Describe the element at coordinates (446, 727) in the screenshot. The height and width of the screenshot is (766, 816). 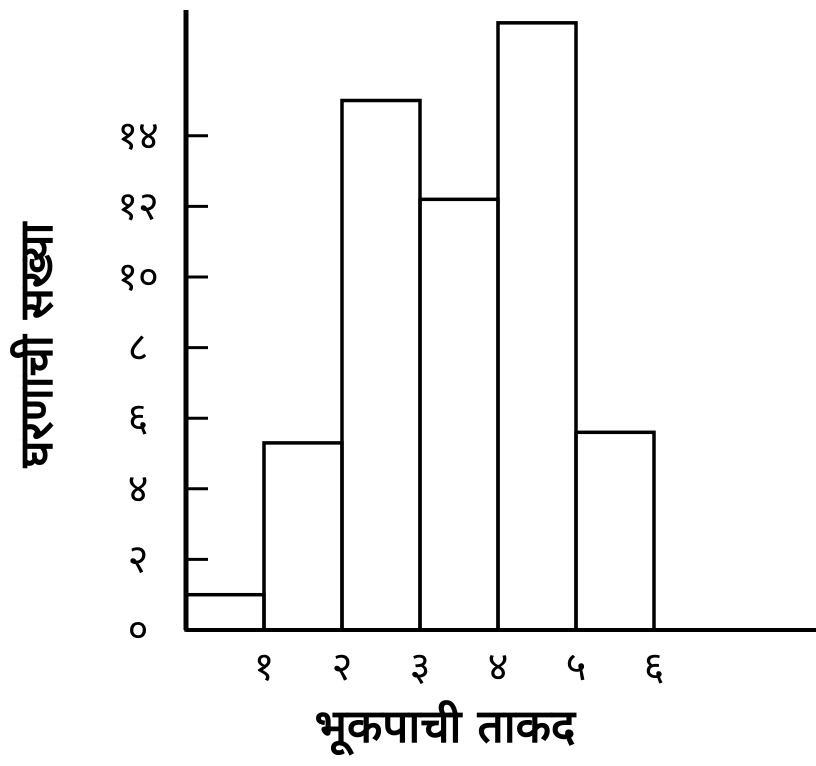
I see `x-axis-title: भूकपाची ताकद` at that location.